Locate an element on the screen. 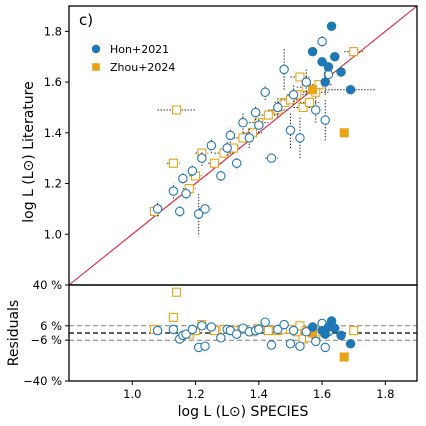  residual-y-tick-label: 6 % is located at coordinates (51, 326).